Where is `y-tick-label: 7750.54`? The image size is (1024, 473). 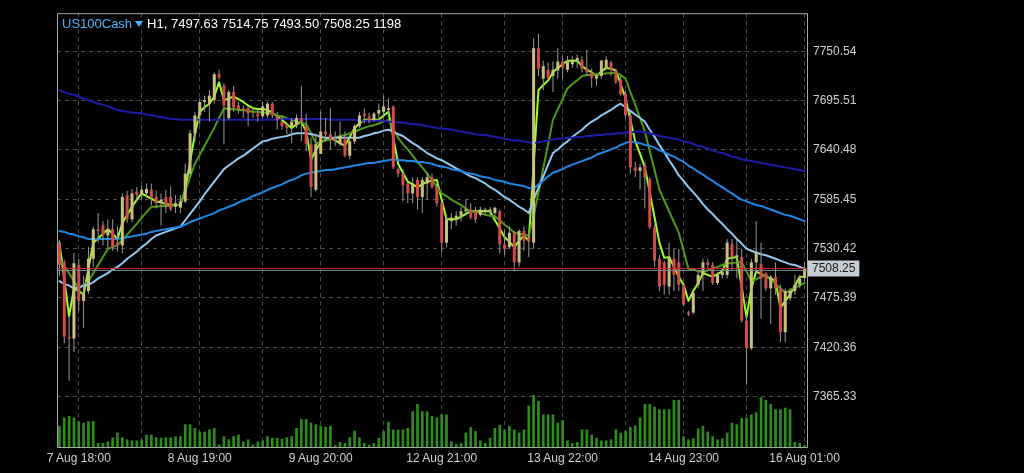
y-tick-label: 7750.54 is located at coordinates (835, 50).